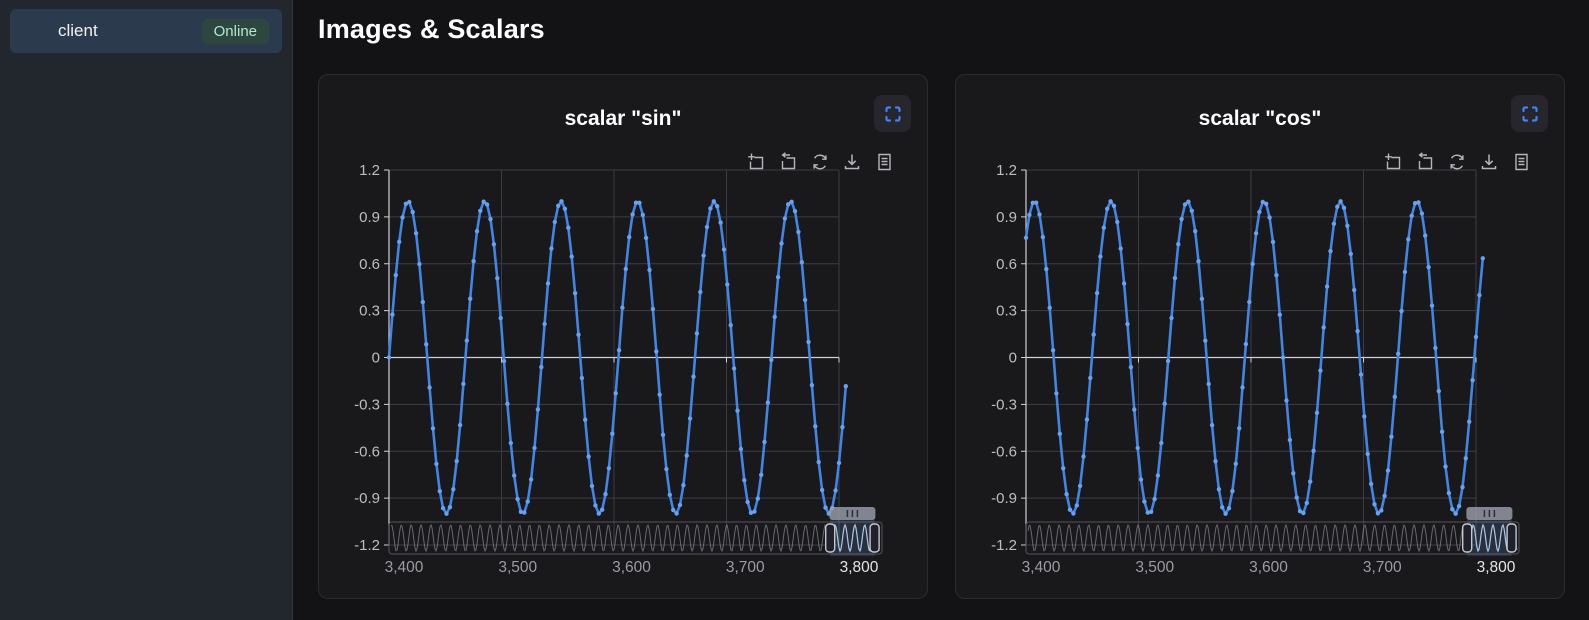 The image size is (1589, 620). Describe the element at coordinates (1382, 567) in the screenshot. I see `x-tick-label: 3,700` at that location.